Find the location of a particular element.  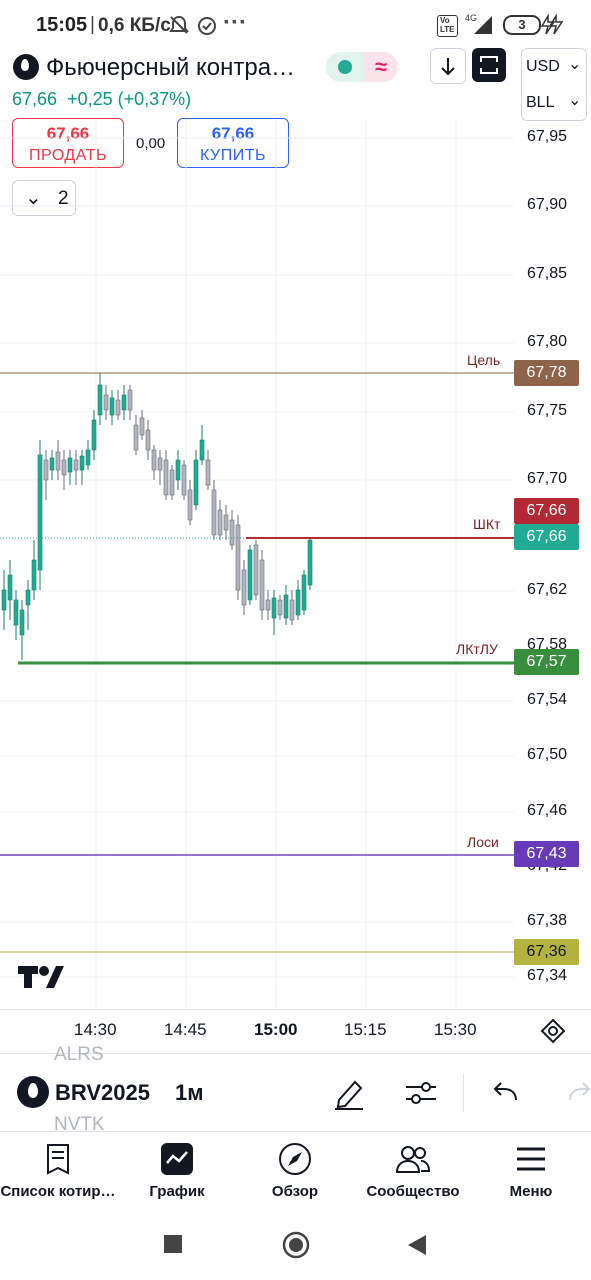

nav-chart-label: График is located at coordinates (177, 1191).